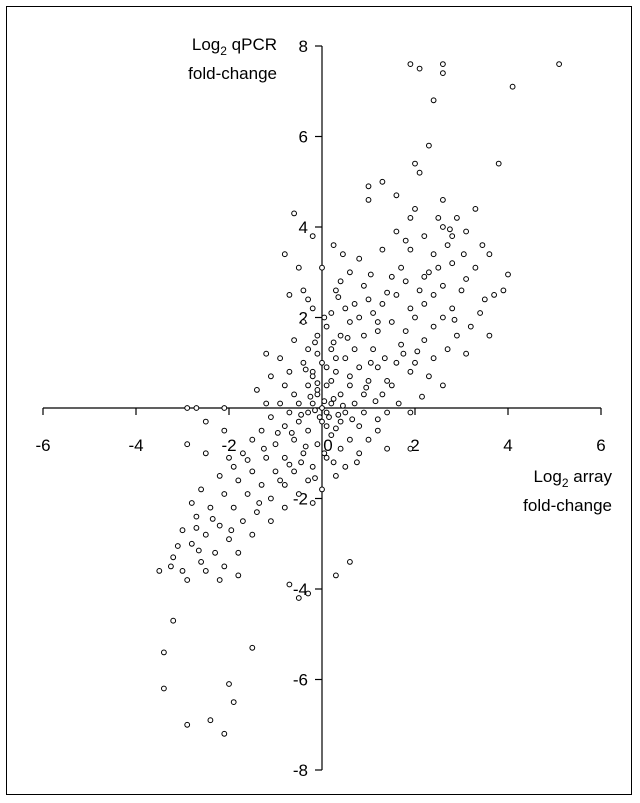 This screenshot has height=803, width=640. What do you see at coordinates (572, 478) in the screenshot?
I see `x-axis-title-line1: Log2 array` at bounding box center [572, 478].